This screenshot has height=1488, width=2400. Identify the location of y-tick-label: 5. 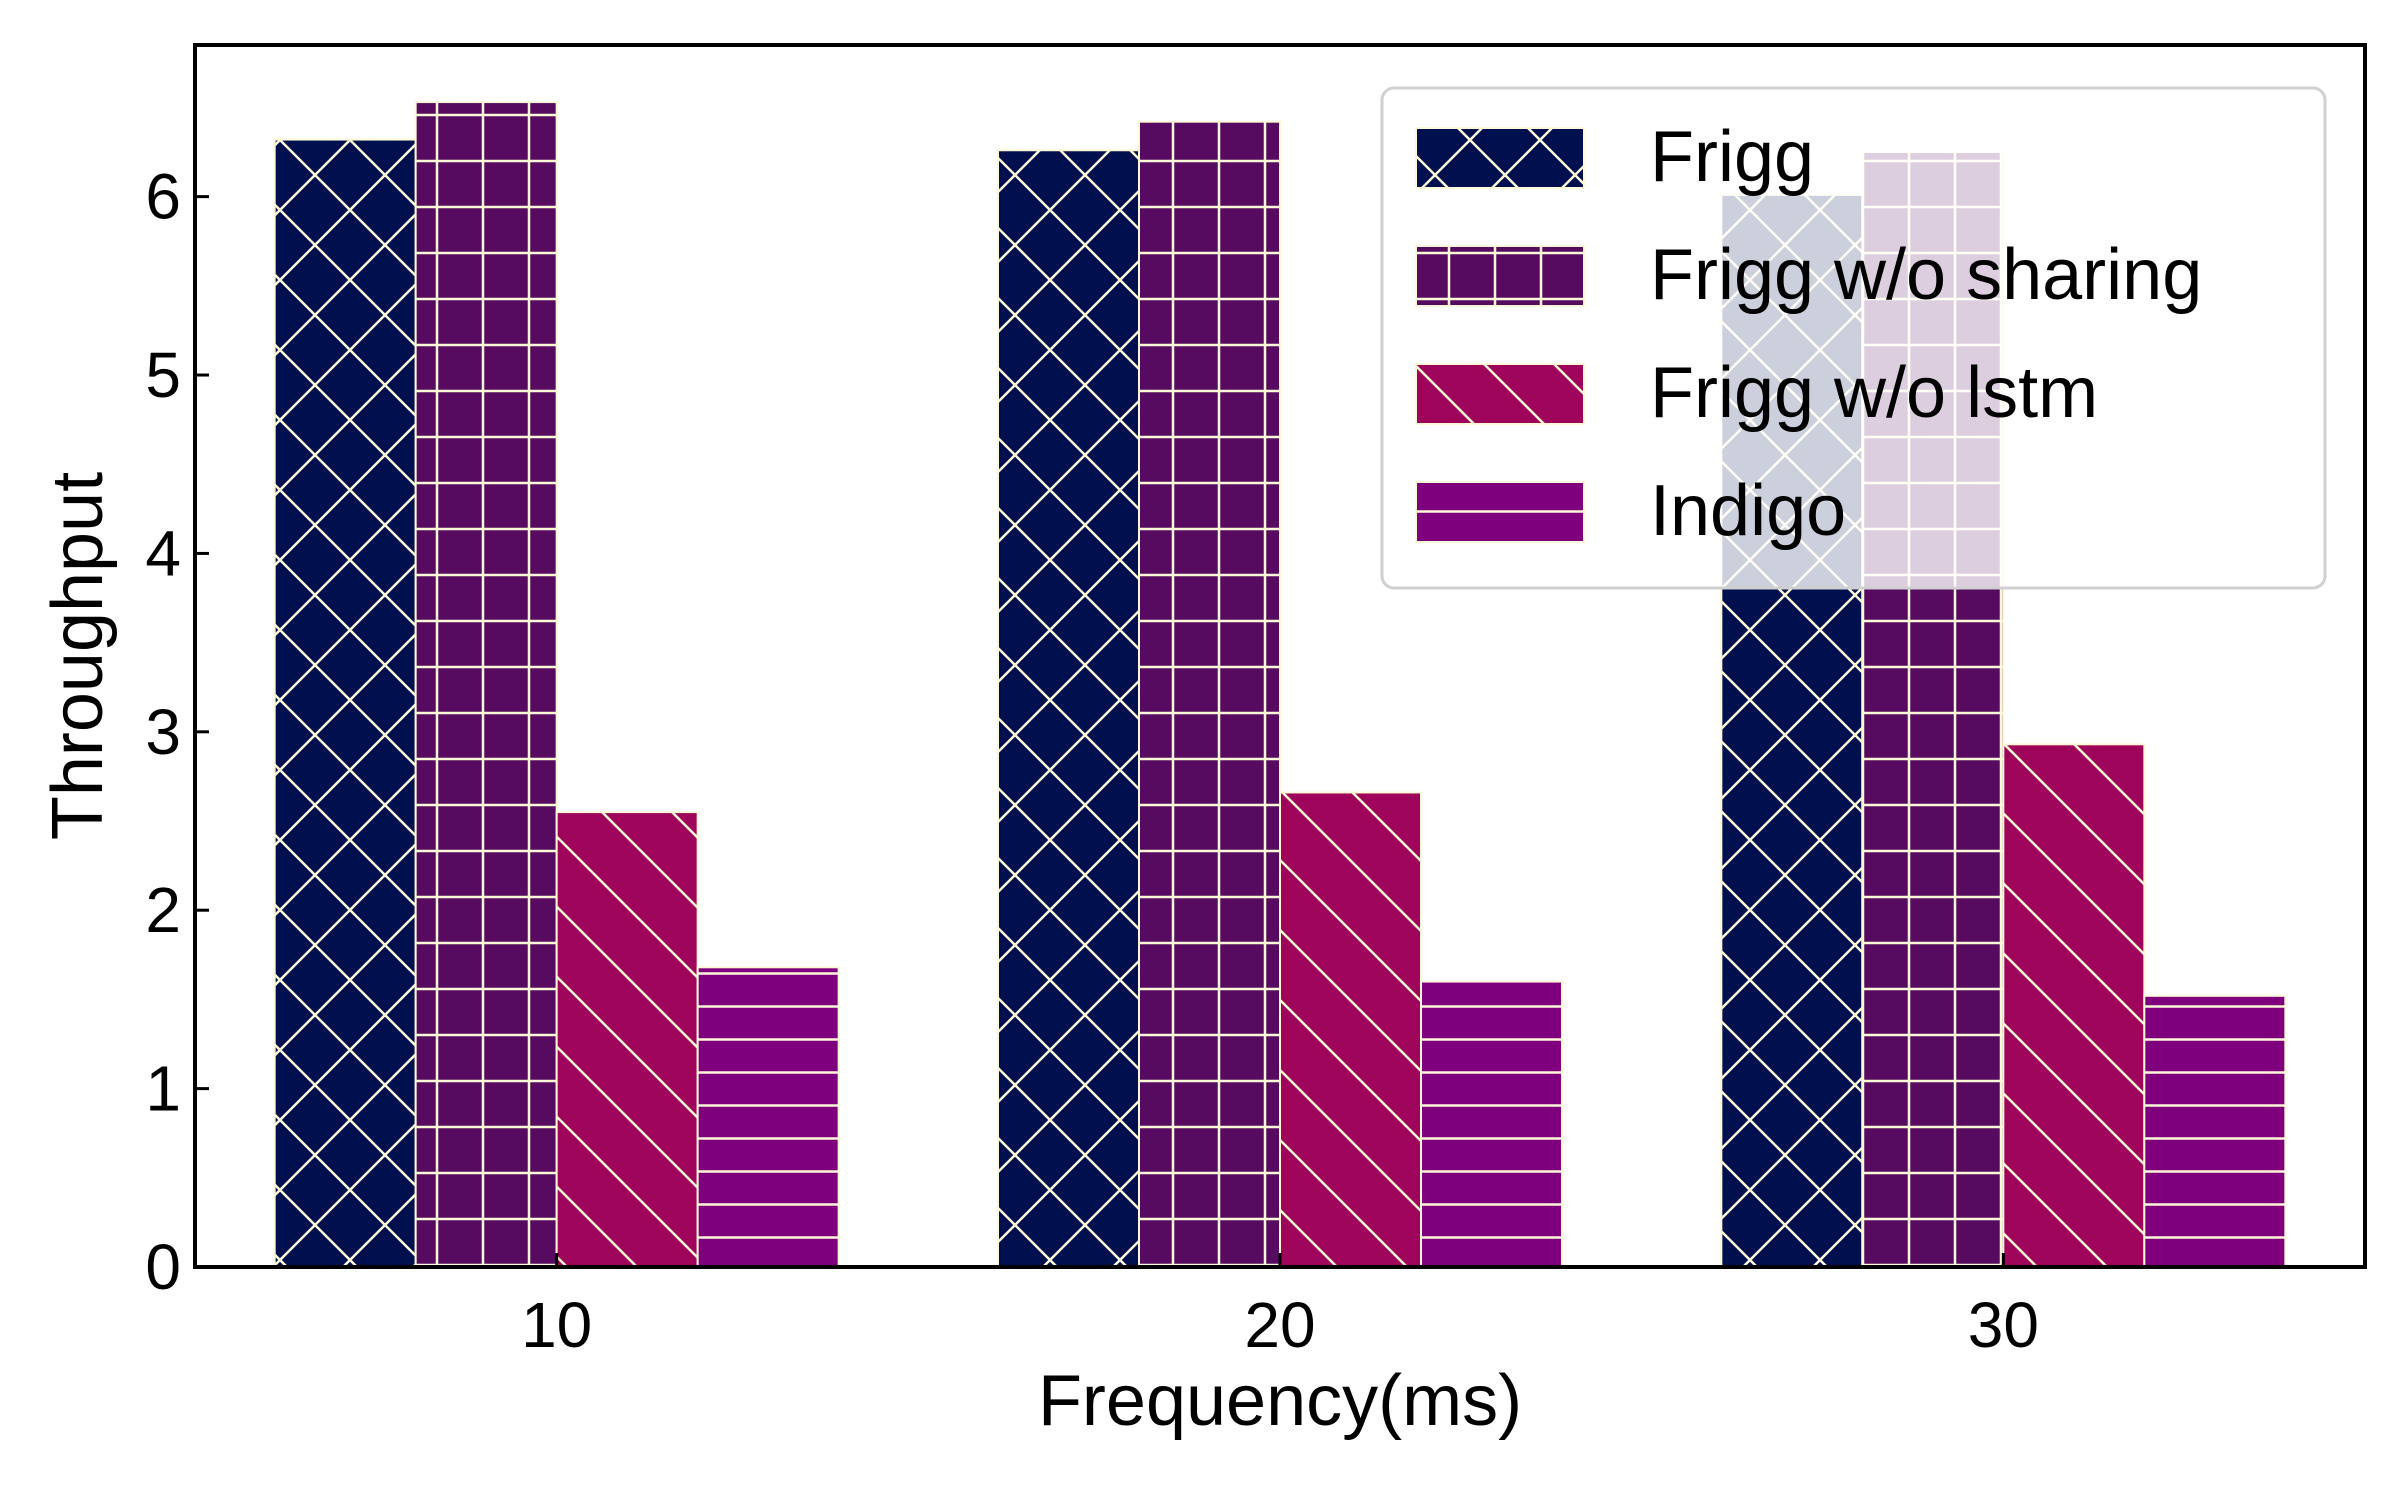
(163, 375).